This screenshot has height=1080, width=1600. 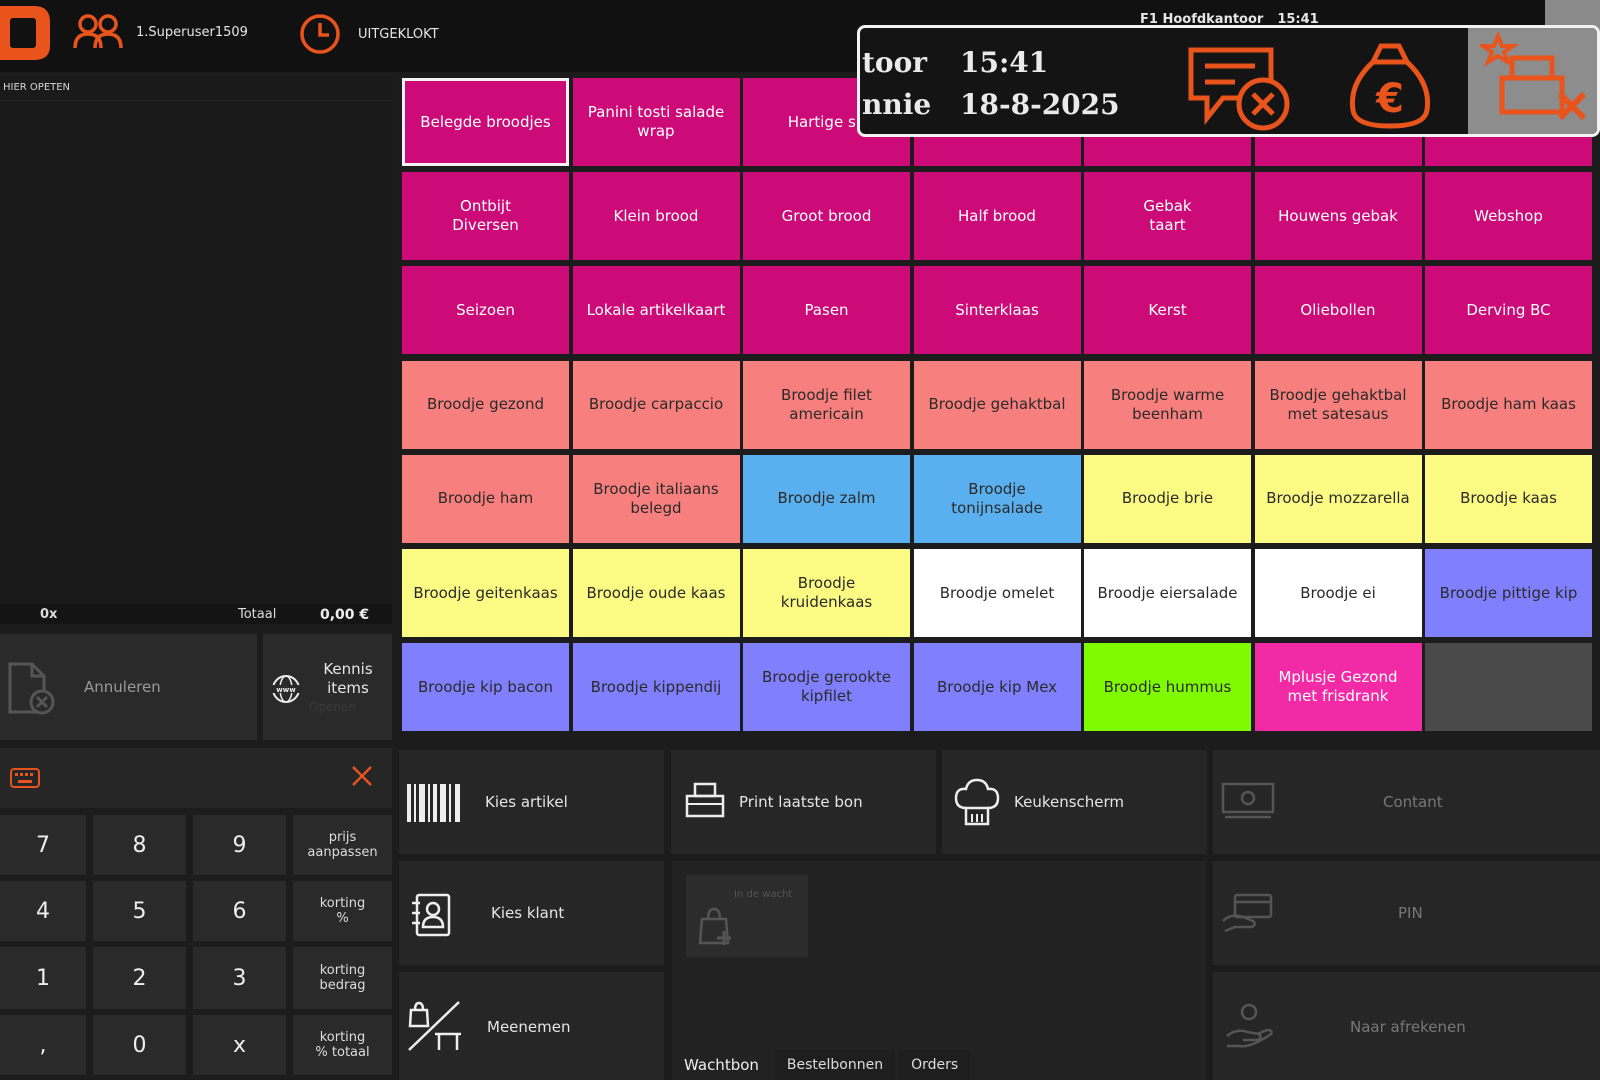 I want to click on user-name: 1.Superuser1509, so click(x=192, y=32).